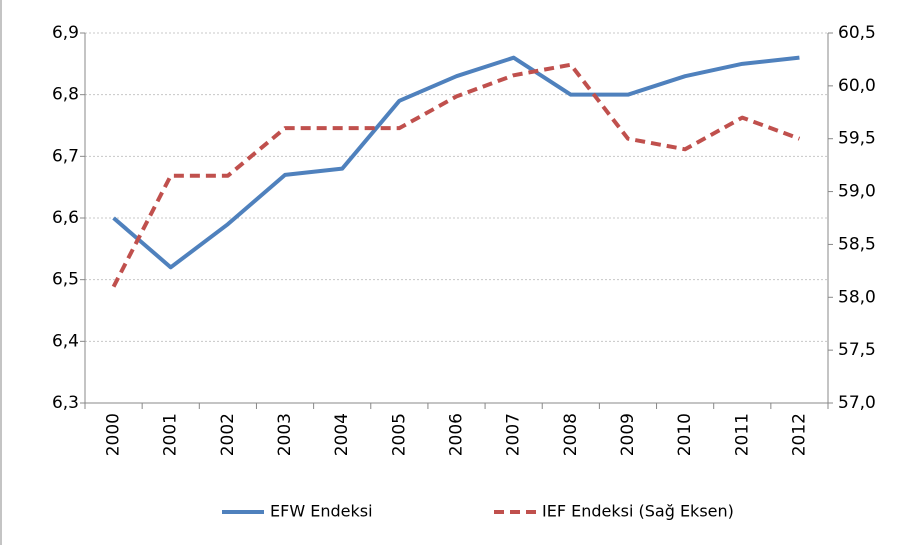 The height and width of the screenshot is (545, 911). What do you see at coordinates (65, 403) in the screenshot?
I see `y-tick-label: 6,3` at bounding box center [65, 403].